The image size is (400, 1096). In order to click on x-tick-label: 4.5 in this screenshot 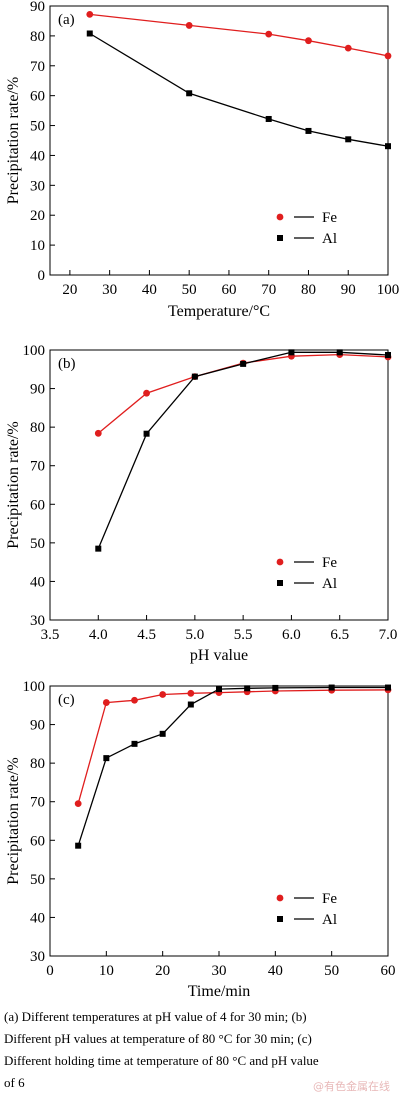, I will do `click(146, 635)`.